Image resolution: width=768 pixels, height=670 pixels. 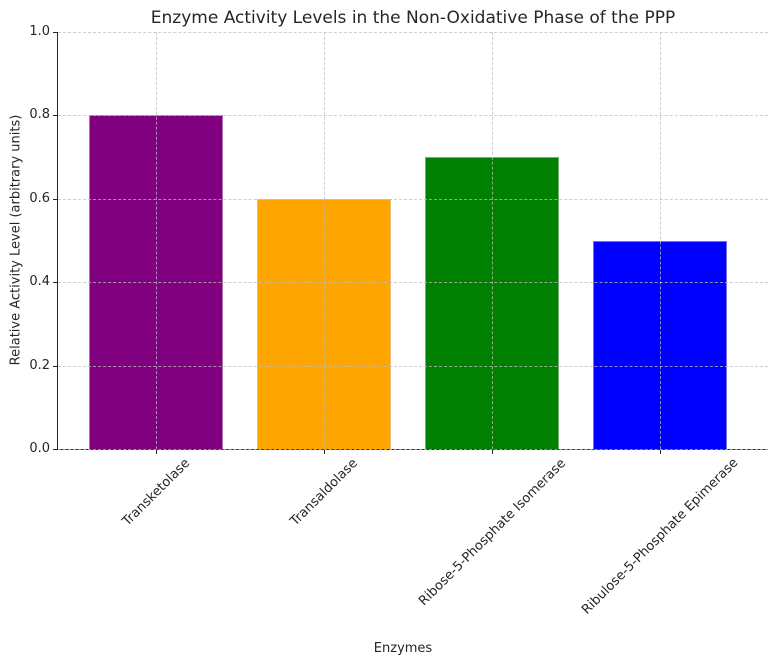 What do you see at coordinates (39, 448) in the screenshot?
I see `y-tick-label: 0.0` at bounding box center [39, 448].